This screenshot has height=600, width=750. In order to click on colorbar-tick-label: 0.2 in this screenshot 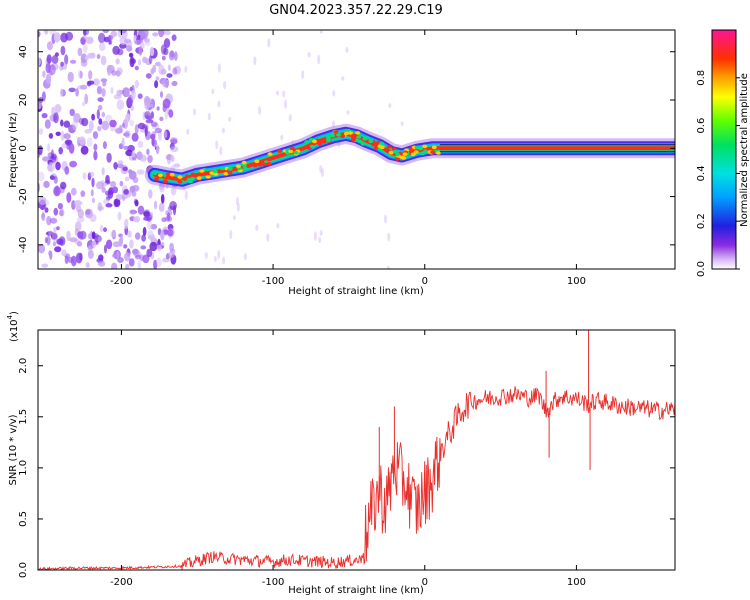, I will do `click(701, 221)`.